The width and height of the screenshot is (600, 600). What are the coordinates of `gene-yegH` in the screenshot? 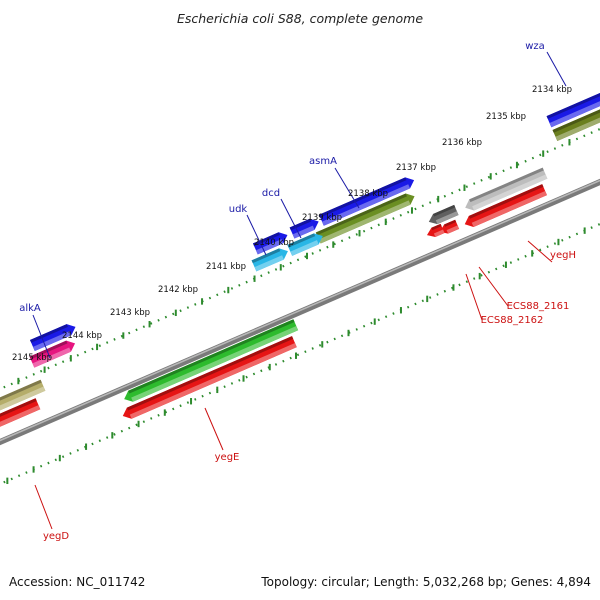 It's located at (505, 205).